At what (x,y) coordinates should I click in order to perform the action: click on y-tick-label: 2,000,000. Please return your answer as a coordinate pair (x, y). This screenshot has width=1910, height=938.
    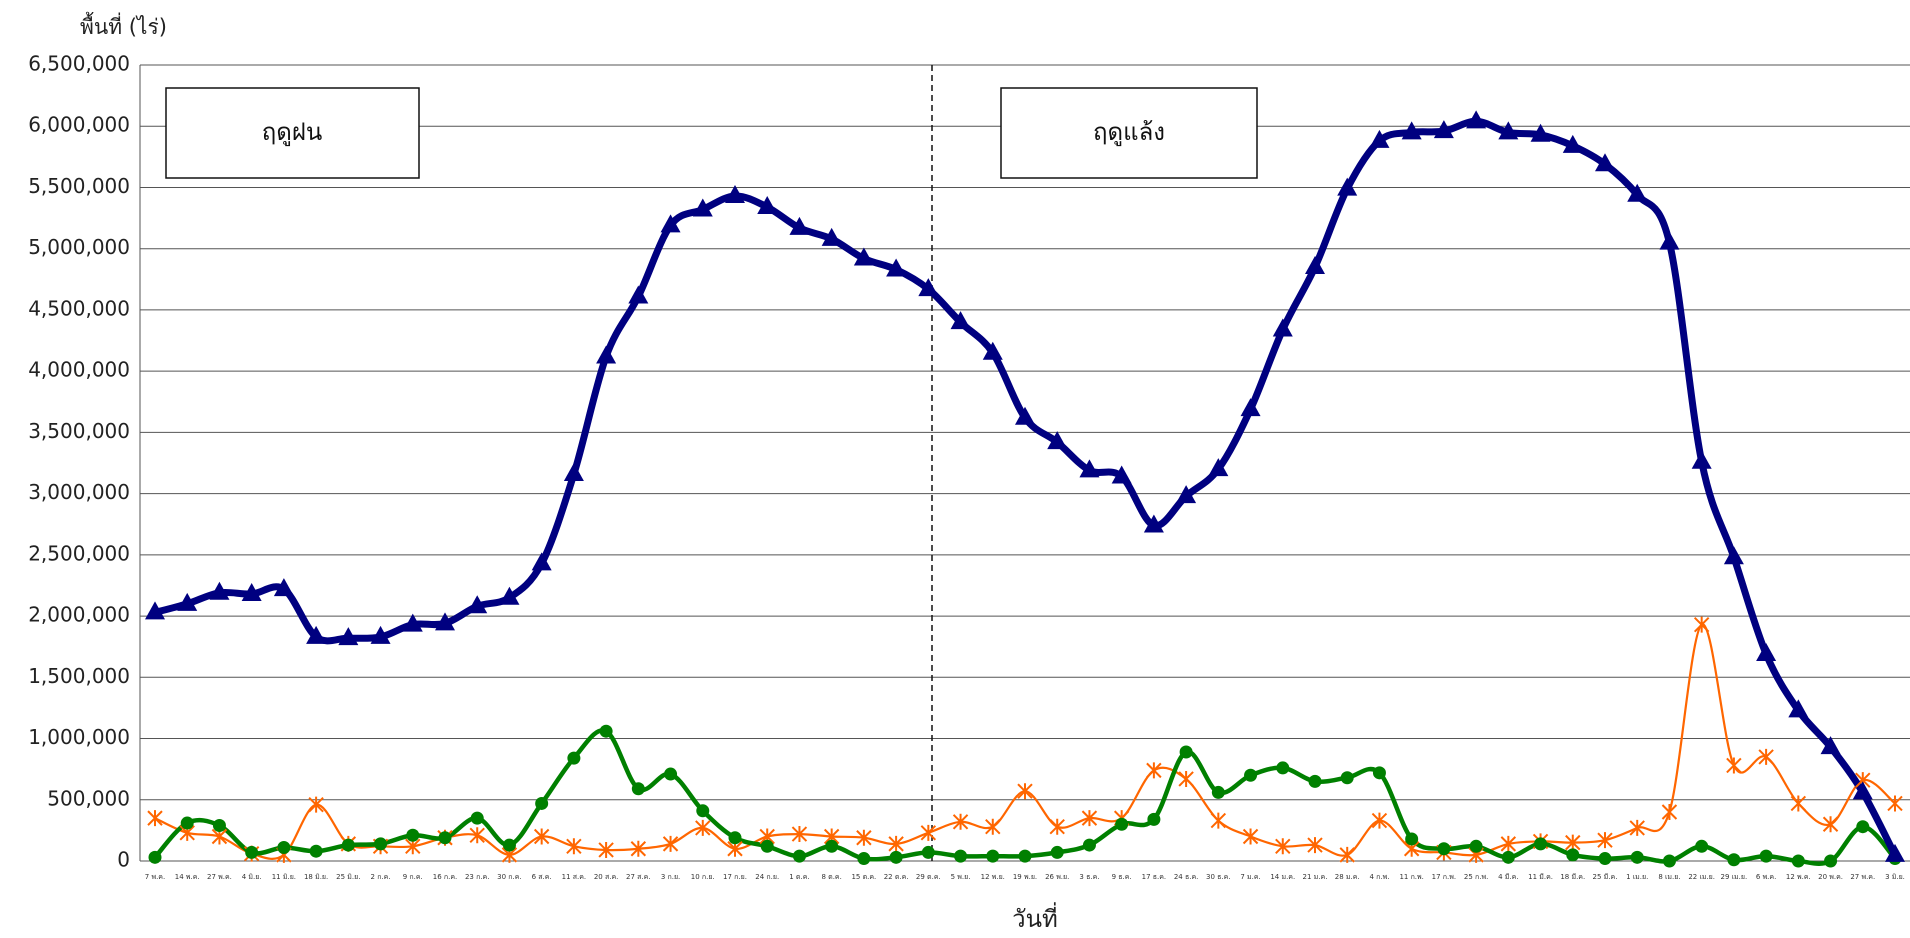
    Looking at the image, I should click on (79, 615).